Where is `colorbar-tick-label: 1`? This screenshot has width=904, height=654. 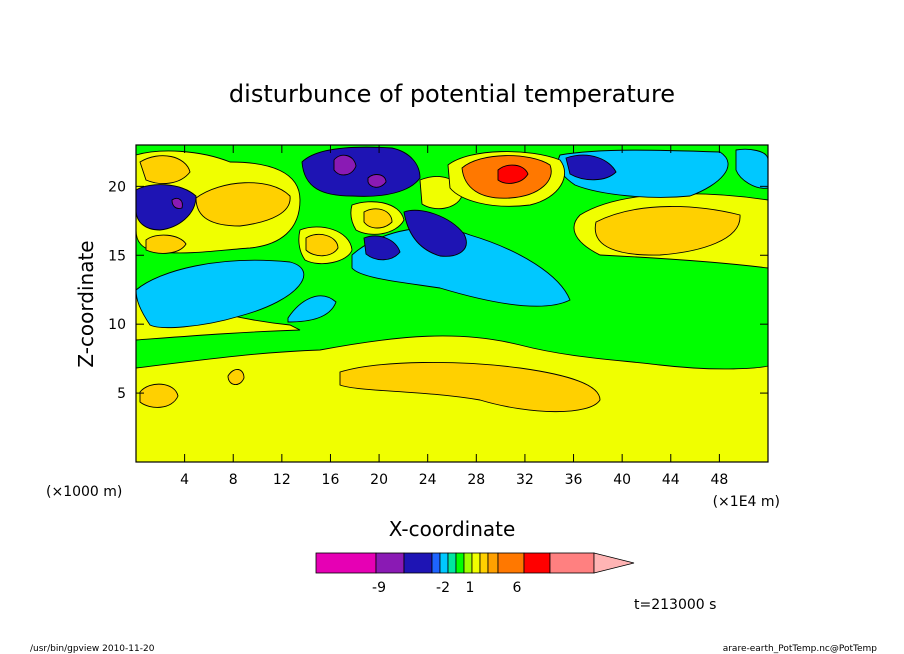
colorbar-tick-label: 1 is located at coordinates (470, 588).